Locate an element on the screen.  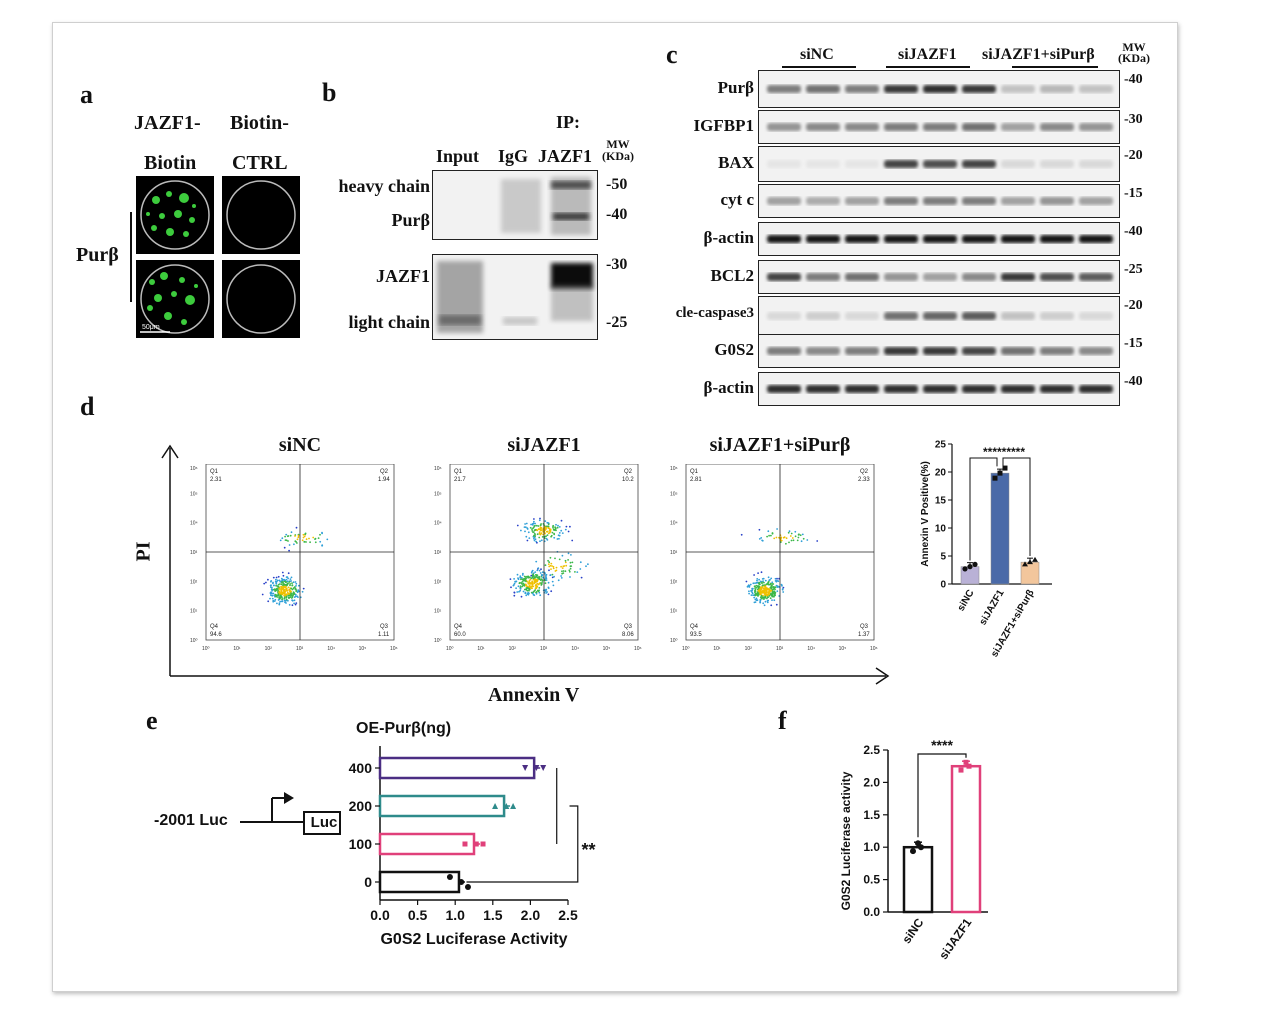
blot-c-label: BCL2 is located at coordinates (732, 275).